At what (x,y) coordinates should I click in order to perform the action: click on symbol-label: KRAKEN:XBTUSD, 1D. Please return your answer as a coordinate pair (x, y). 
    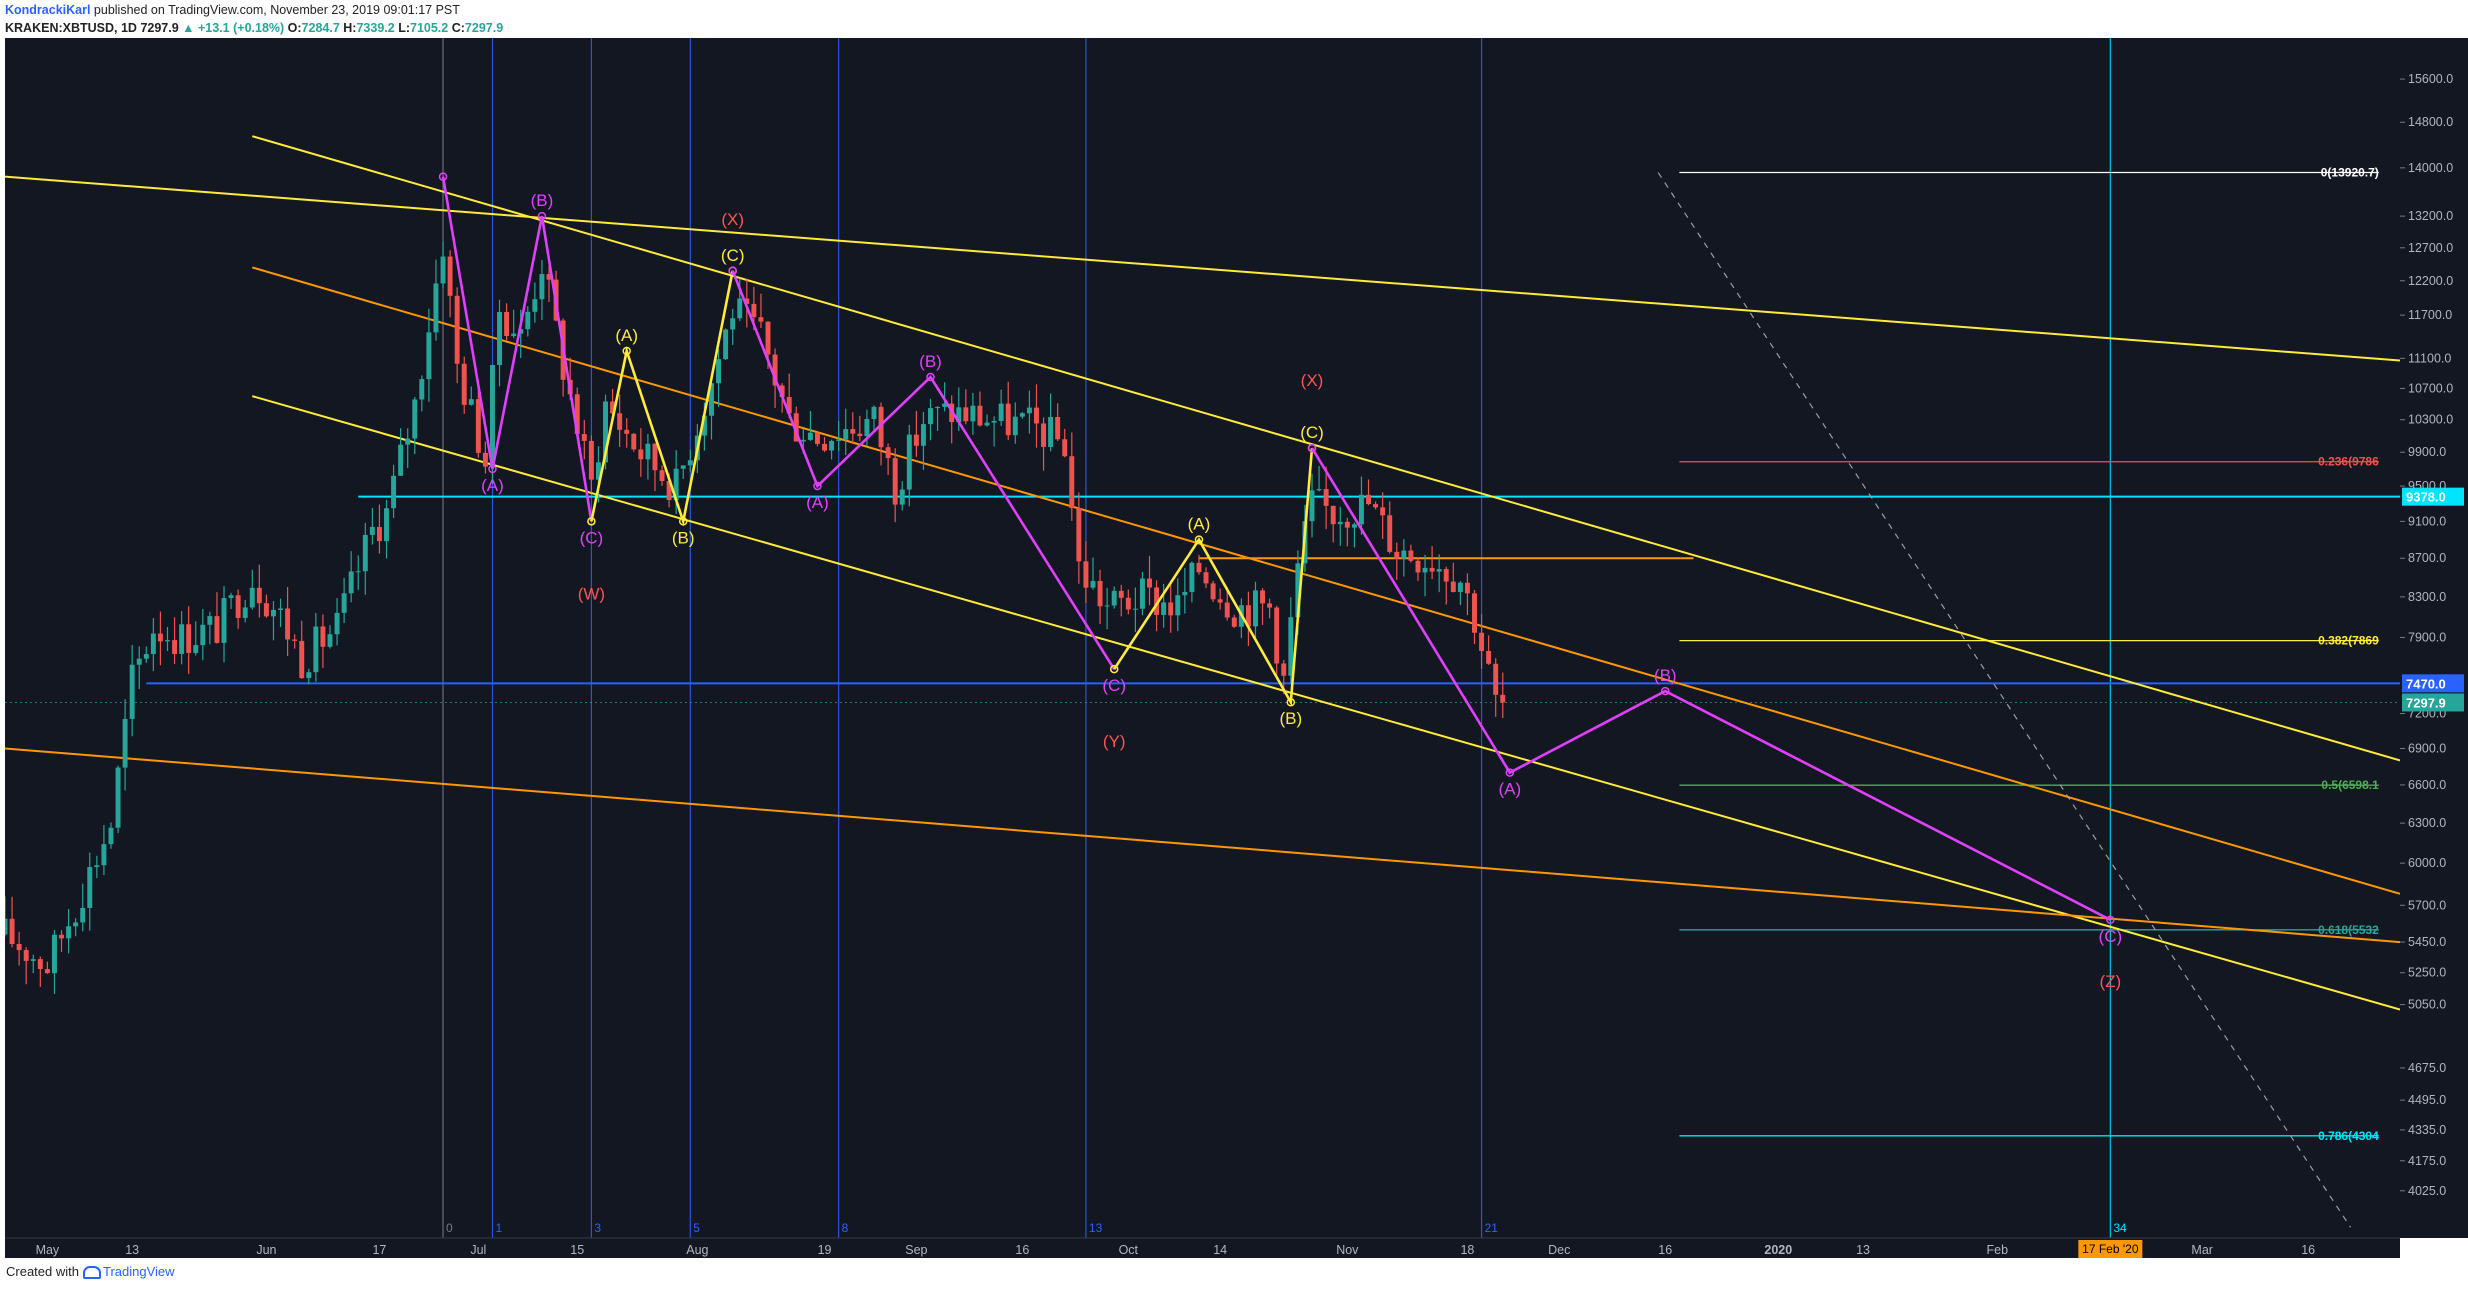
    Looking at the image, I should click on (71, 28).